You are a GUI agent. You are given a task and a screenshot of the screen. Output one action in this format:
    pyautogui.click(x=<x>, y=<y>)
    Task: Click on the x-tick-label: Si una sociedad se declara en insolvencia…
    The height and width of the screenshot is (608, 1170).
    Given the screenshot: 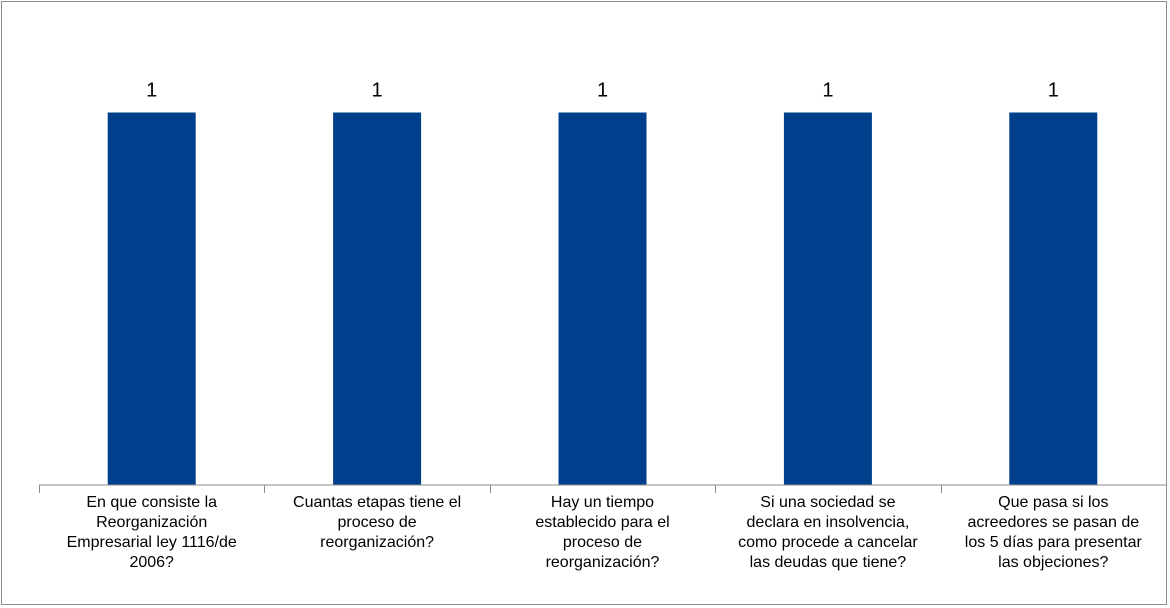 What is the action you would take?
    pyautogui.click(x=828, y=532)
    